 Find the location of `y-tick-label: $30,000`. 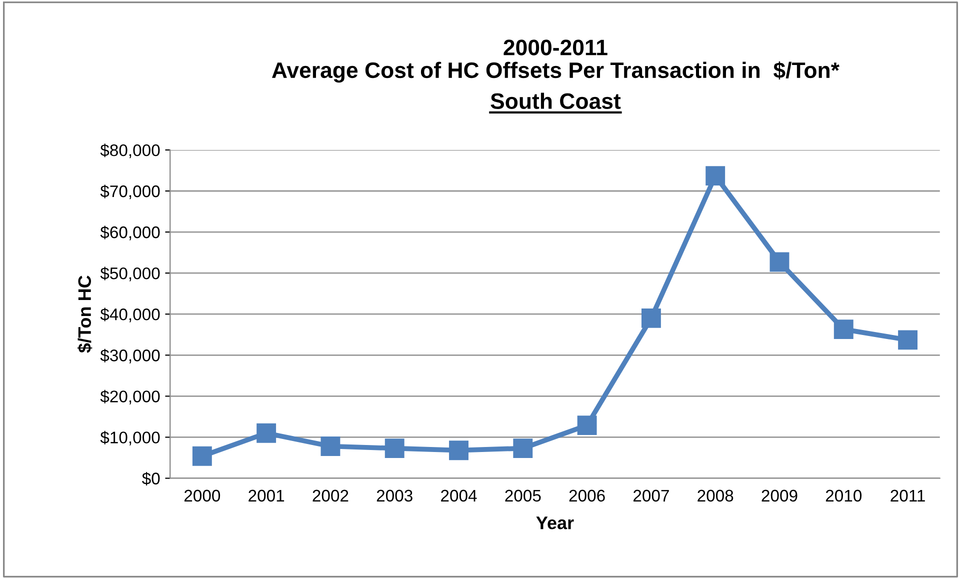

y-tick-label: $30,000 is located at coordinates (130, 356).